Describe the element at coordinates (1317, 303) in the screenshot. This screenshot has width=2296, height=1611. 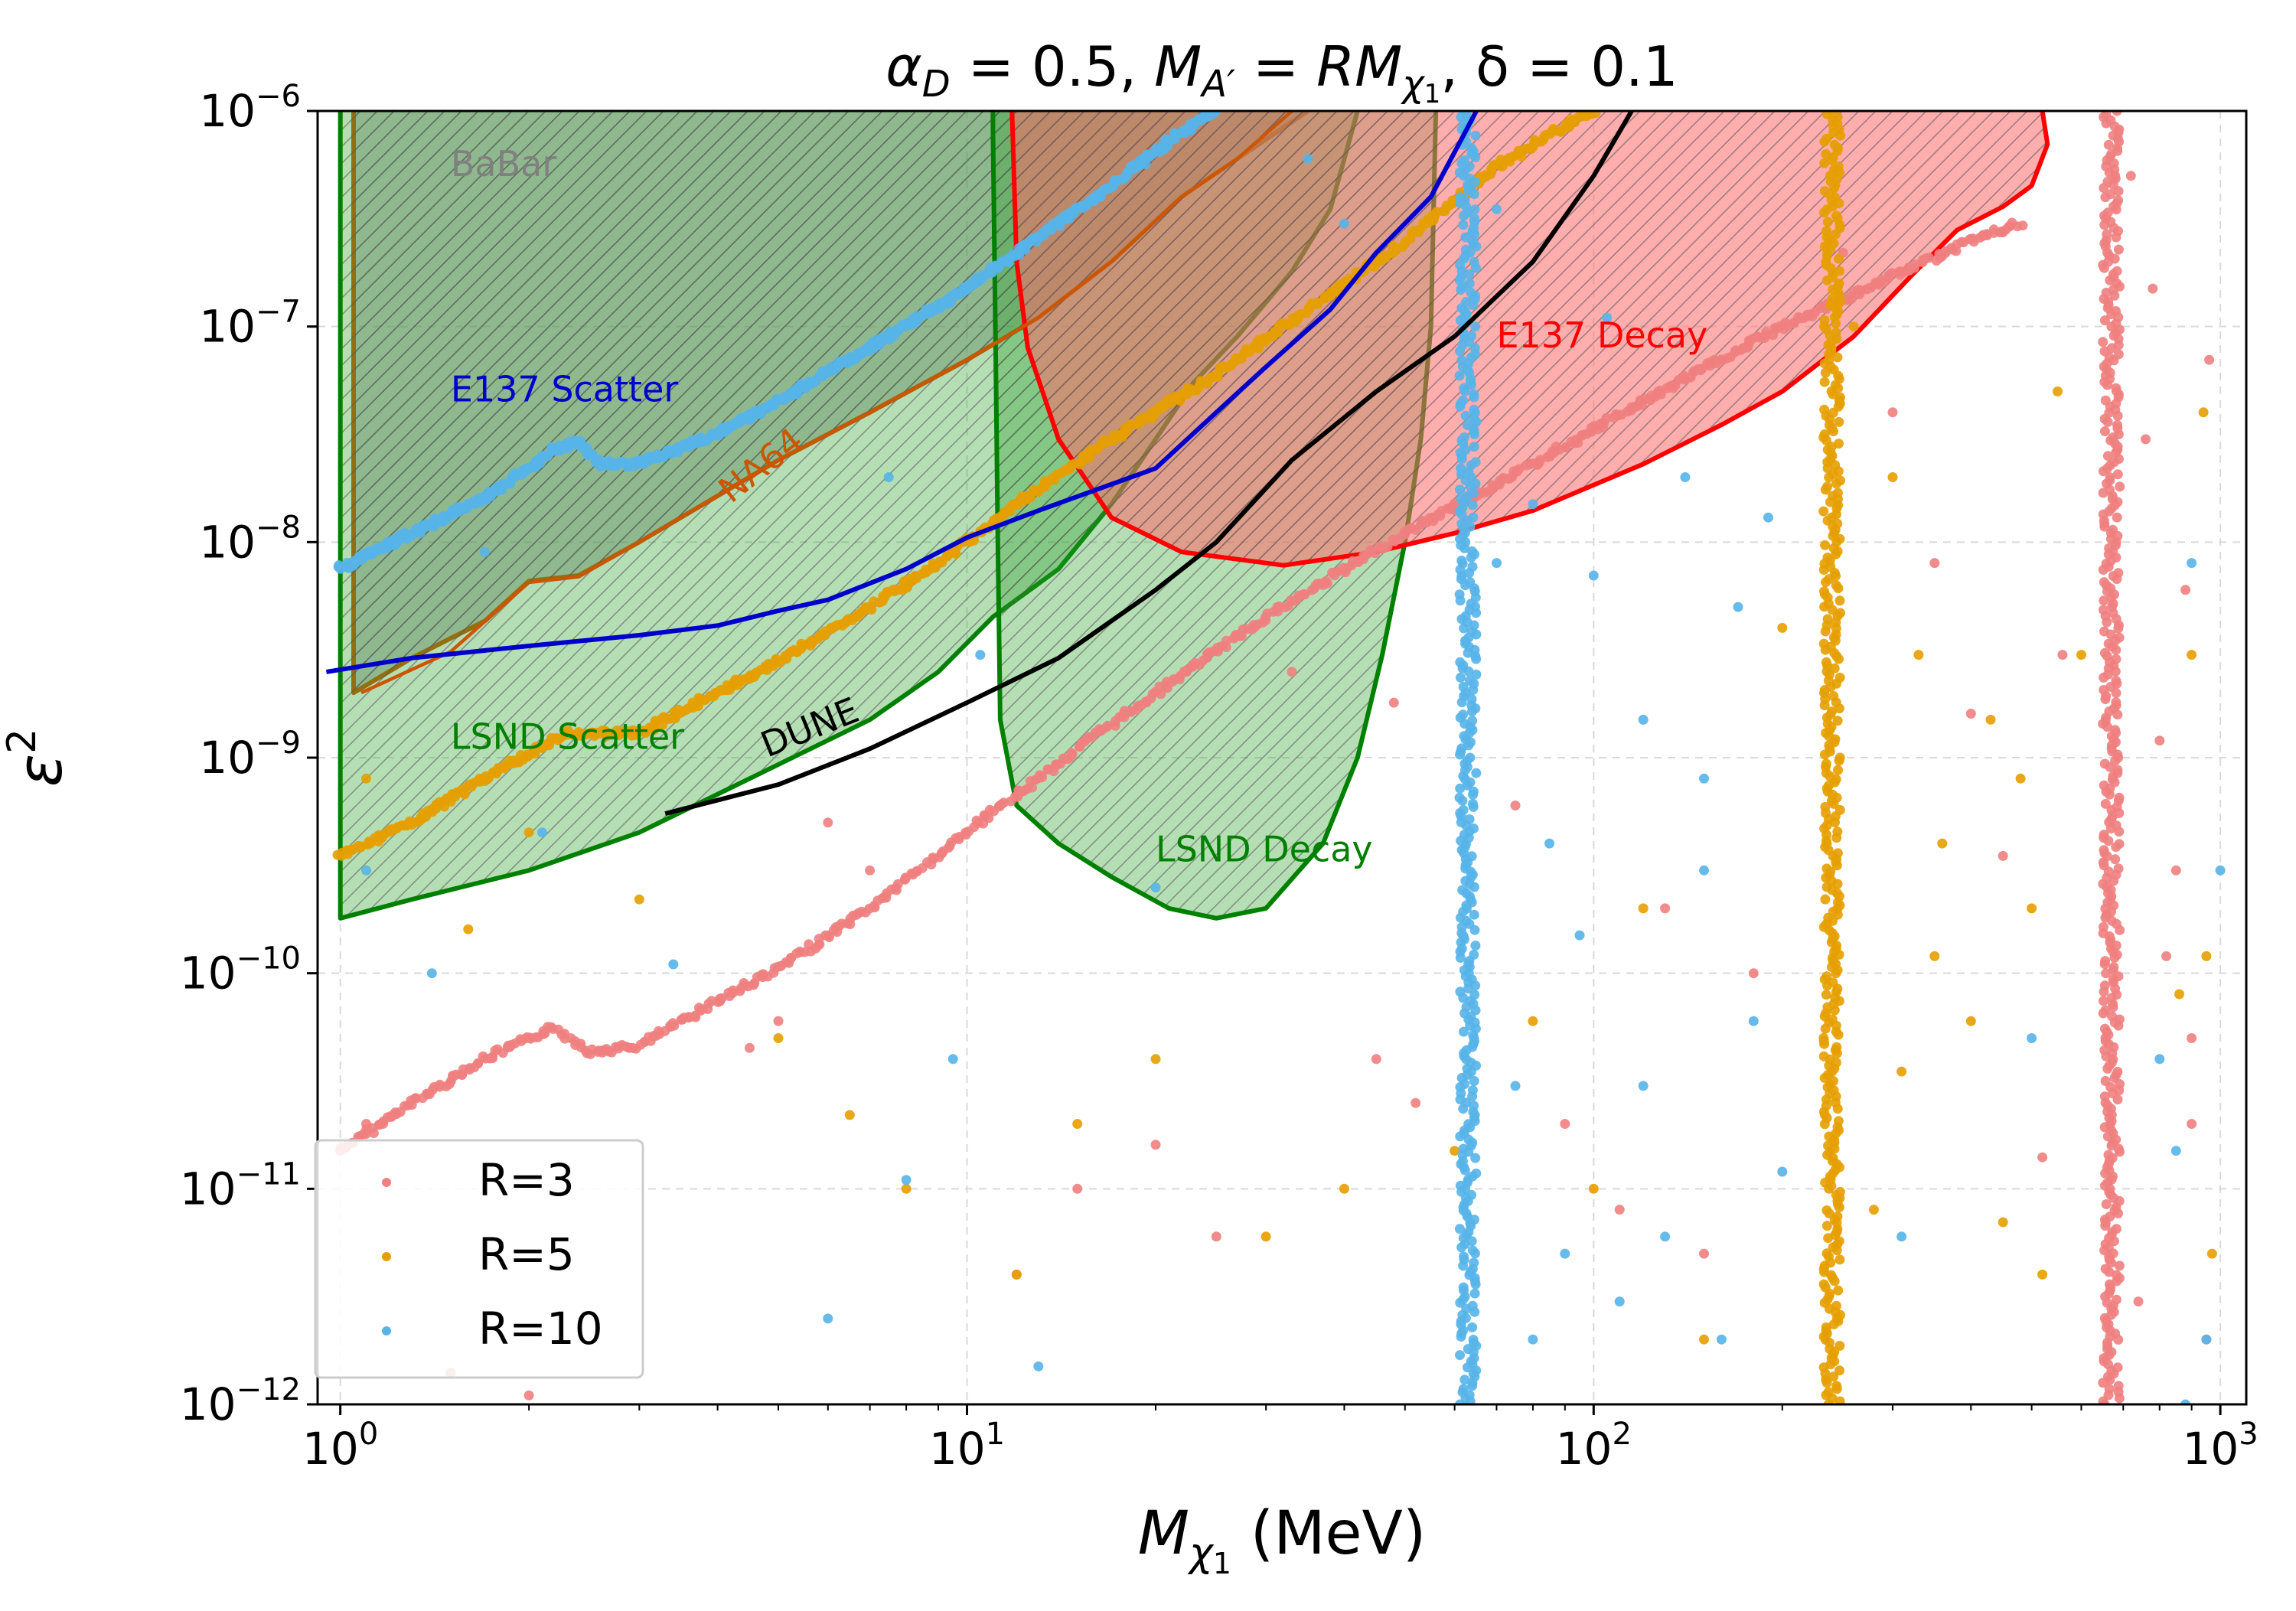
I see `band-point-r5` at that location.